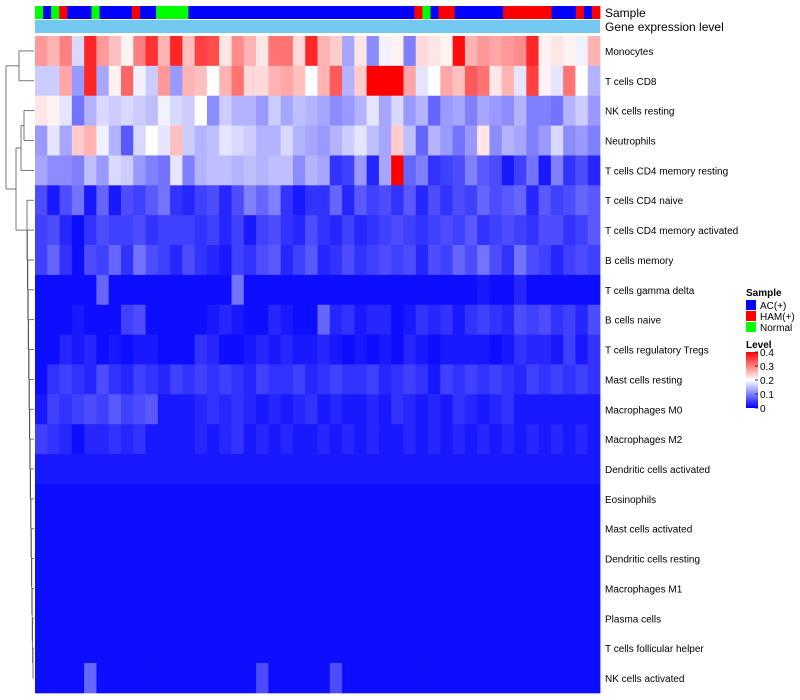 This screenshot has width=800, height=700. What do you see at coordinates (767, 381) in the screenshot?
I see `level-tick-label: 0.2` at bounding box center [767, 381].